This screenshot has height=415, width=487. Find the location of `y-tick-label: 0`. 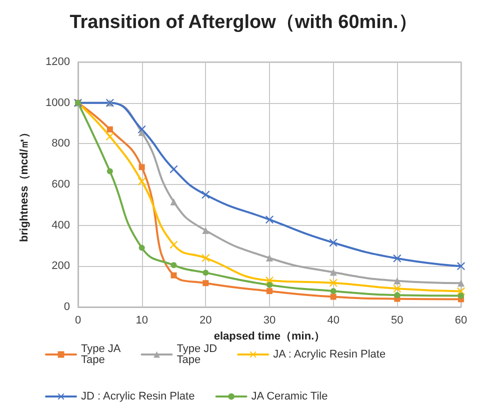

y-tick-label: 0 is located at coordinates (67, 307).